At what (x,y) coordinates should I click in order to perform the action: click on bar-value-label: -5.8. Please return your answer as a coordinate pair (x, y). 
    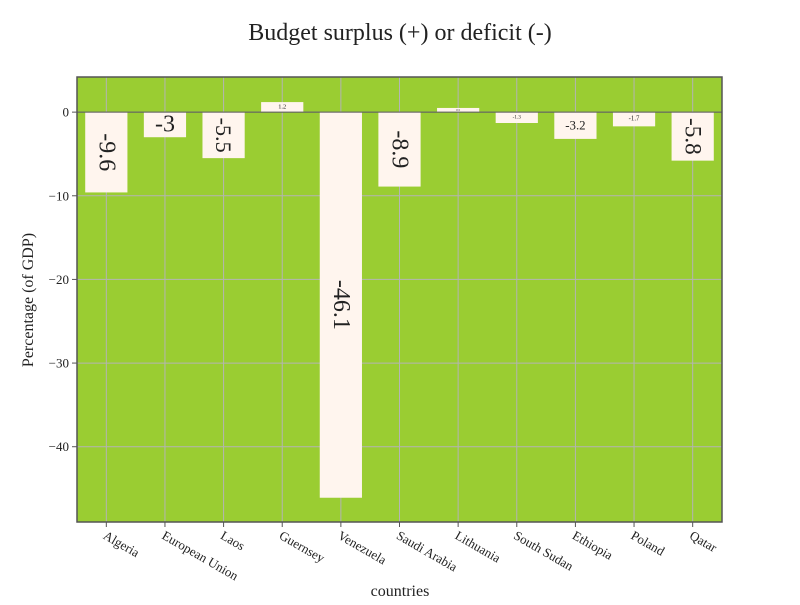
    Looking at the image, I should click on (693, 136).